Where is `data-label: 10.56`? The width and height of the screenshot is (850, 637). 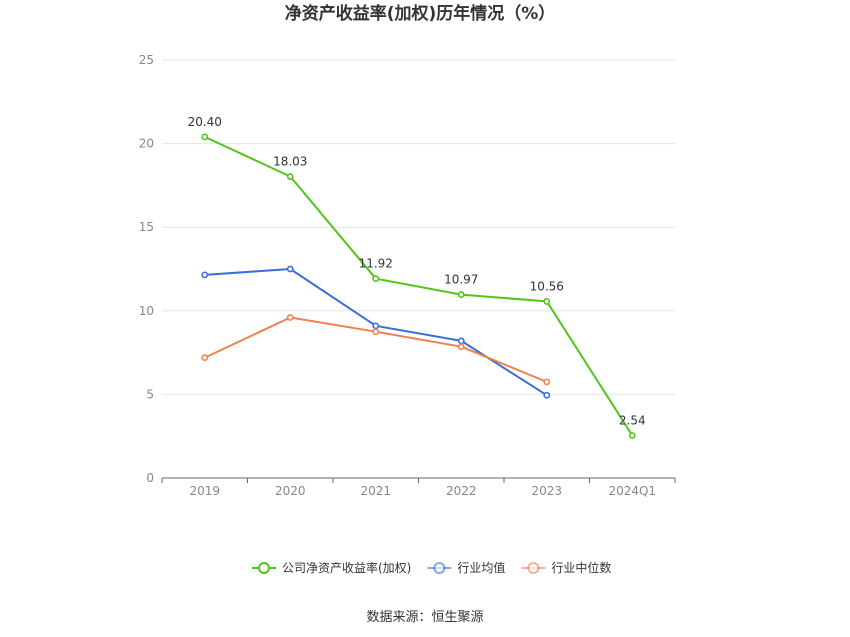 data-label: 10.56 is located at coordinates (547, 286).